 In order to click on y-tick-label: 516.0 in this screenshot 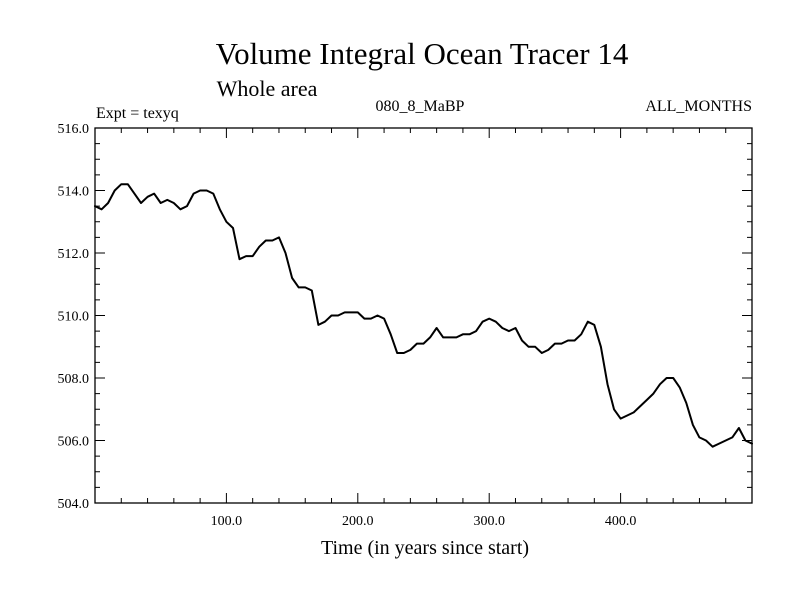, I will do `click(74, 129)`.